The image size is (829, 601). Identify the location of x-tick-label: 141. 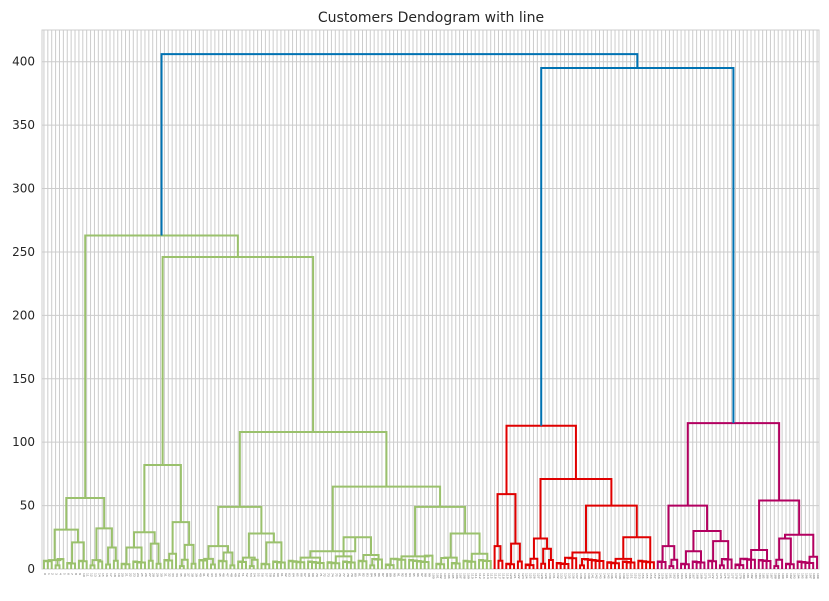
(593, 576).